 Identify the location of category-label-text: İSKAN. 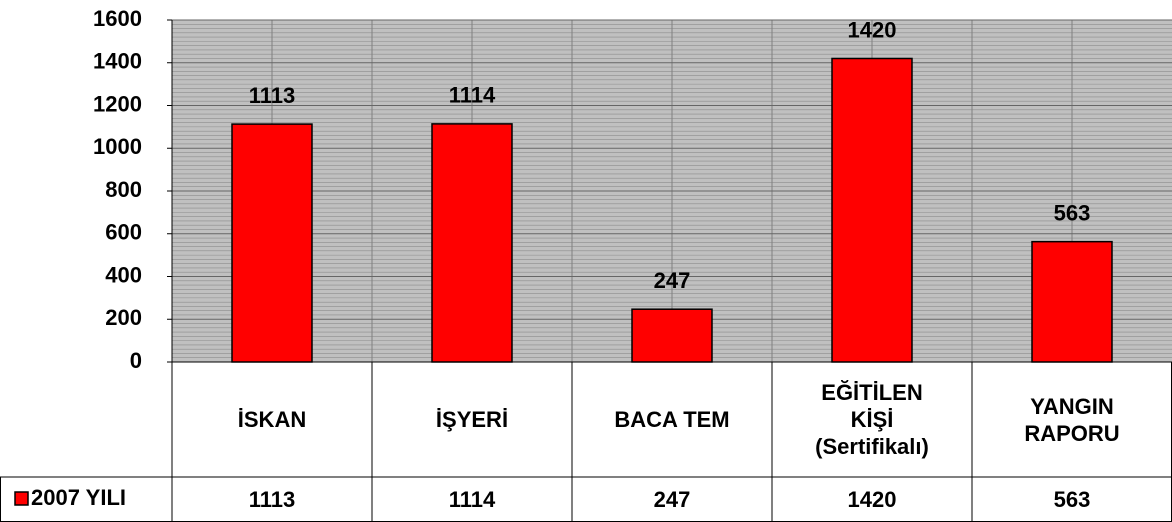
(272, 419).